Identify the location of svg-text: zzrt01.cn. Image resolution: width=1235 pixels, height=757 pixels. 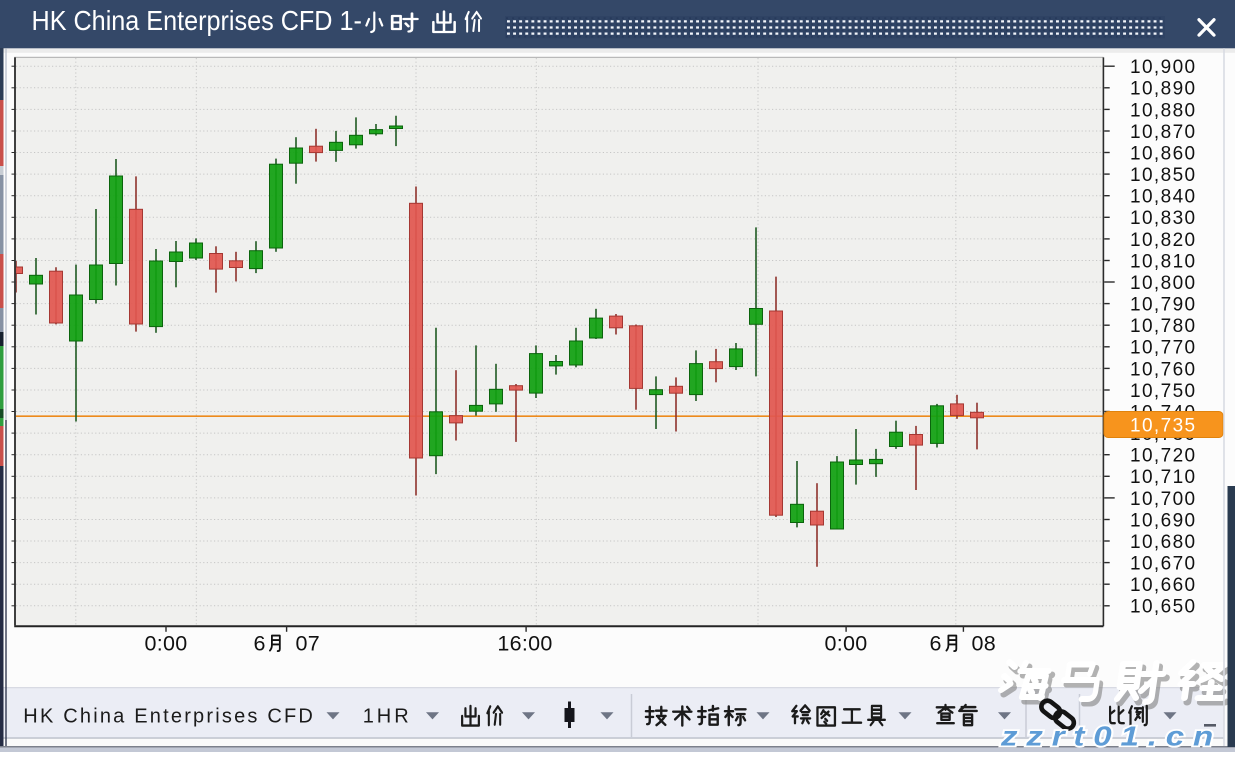
(1111, 736).